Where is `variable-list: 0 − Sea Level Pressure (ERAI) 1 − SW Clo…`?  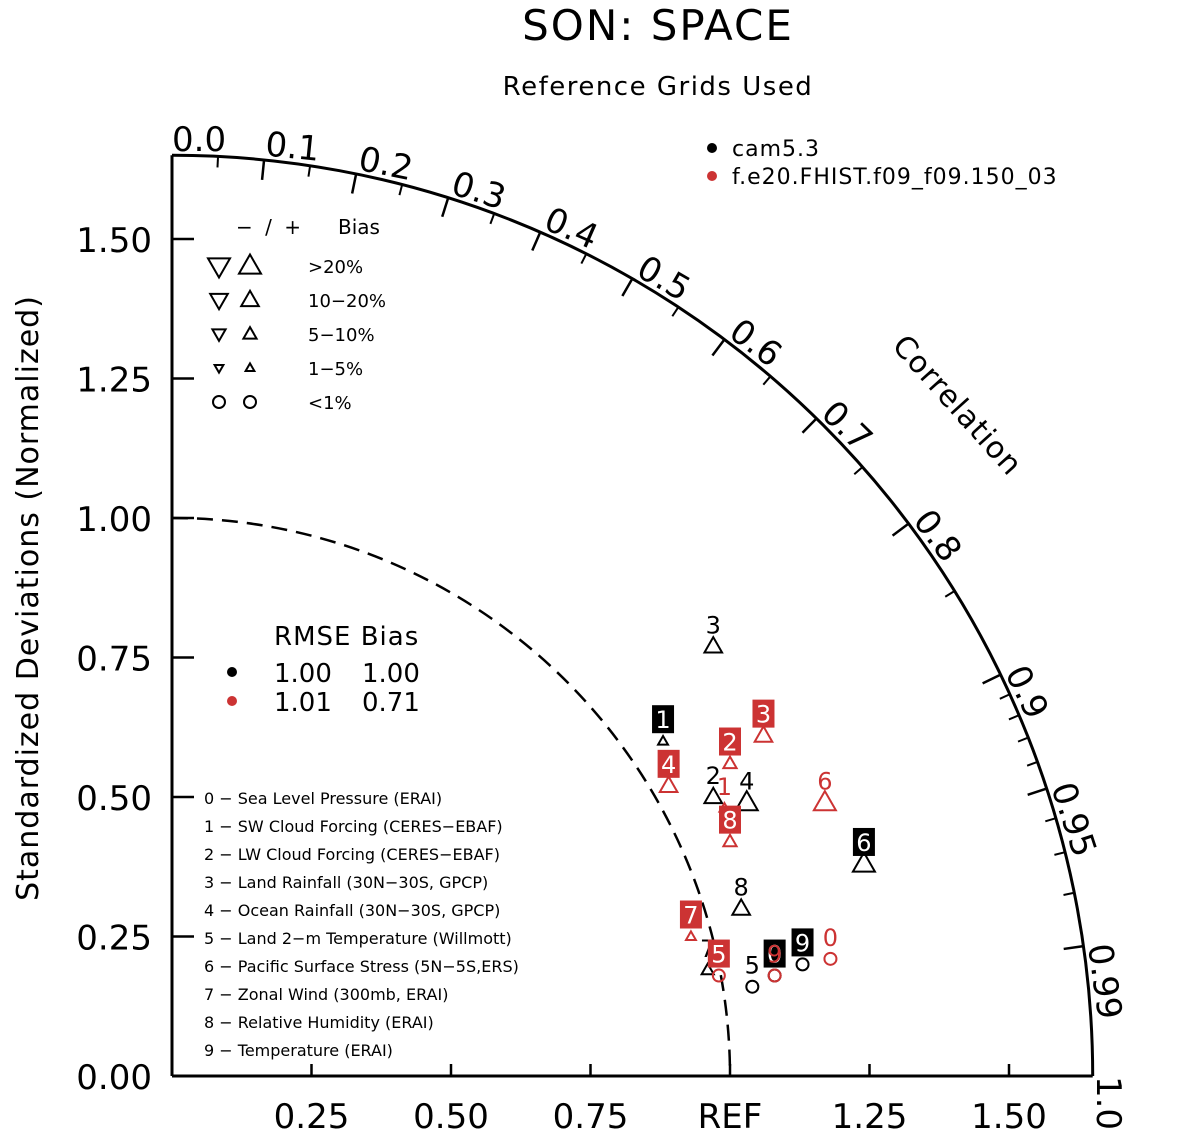 variable-list: 0 − Sea Level Pressure (ERAI) 1 − SW Clo… is located at coordinates (361, 924).